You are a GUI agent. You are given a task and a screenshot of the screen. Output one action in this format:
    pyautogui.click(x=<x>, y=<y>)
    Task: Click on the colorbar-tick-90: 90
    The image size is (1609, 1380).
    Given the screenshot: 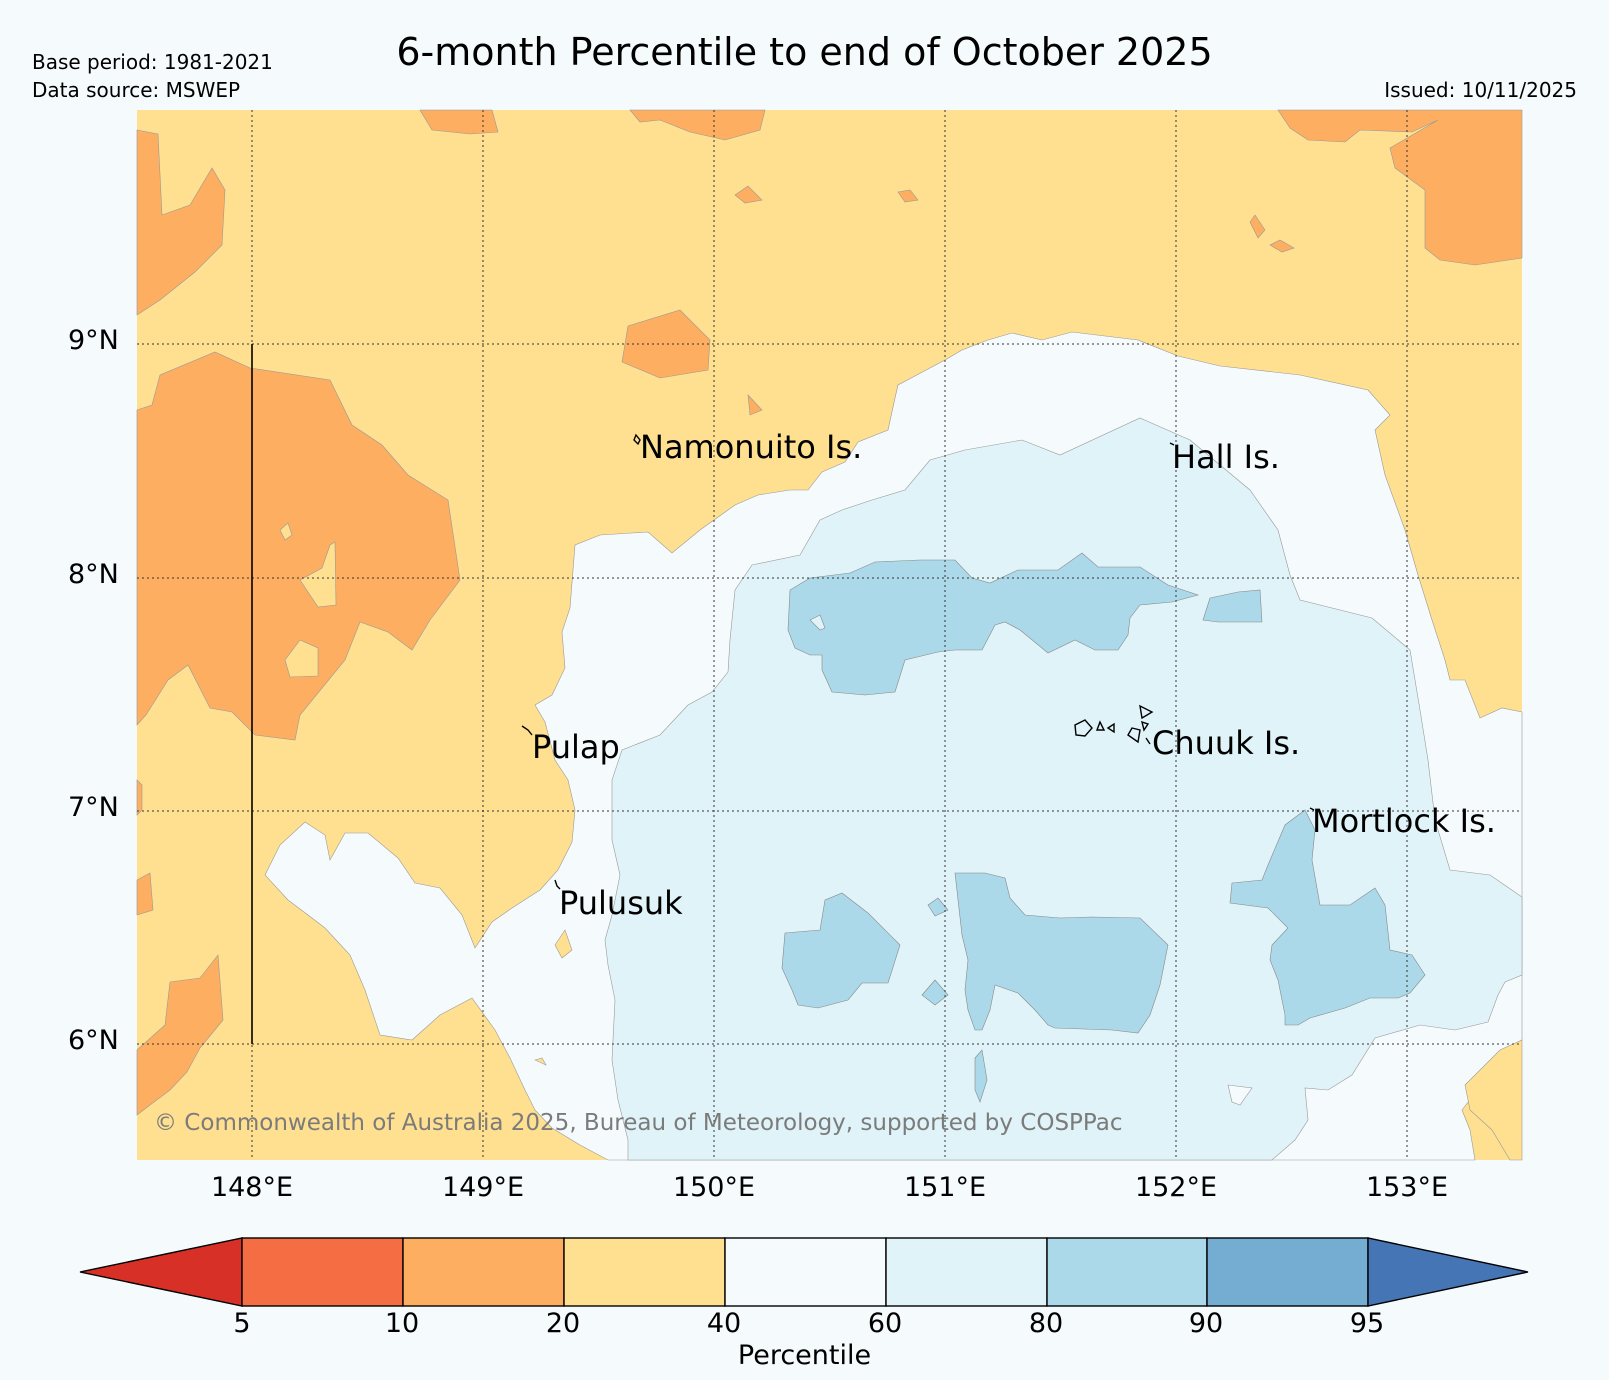 What is the action you would take?
    pyautogui.click(x=1206, y=1323)
    